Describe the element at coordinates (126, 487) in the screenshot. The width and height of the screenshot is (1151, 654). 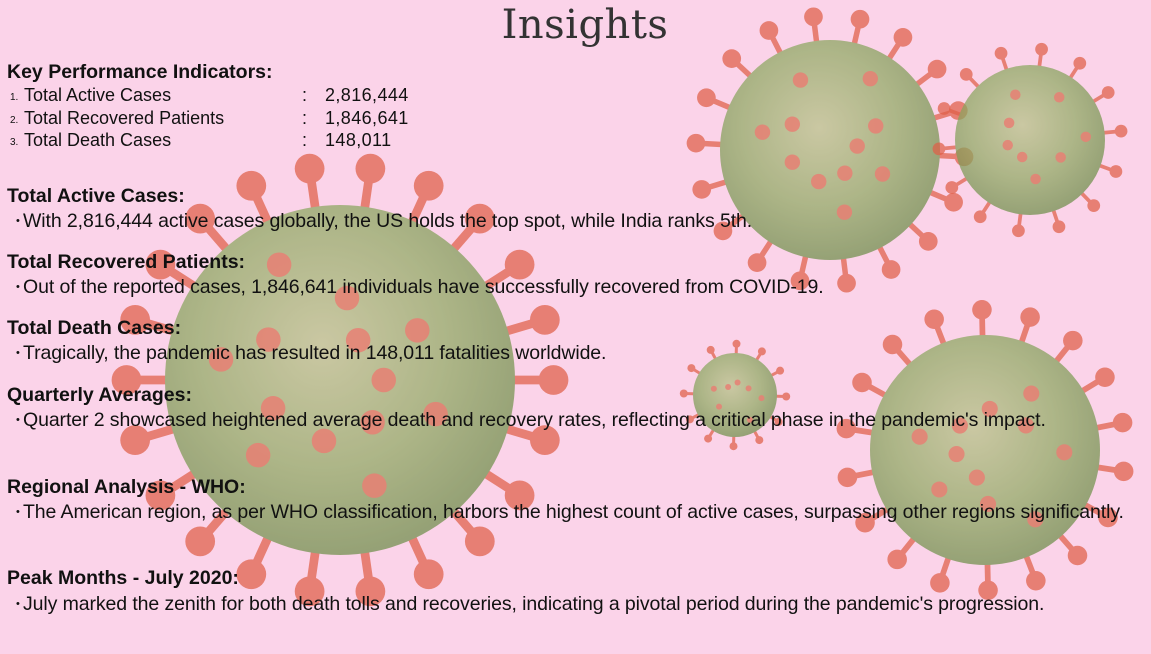
I see `section-heading-regional: Regional Analysis - WHO:` at that location.